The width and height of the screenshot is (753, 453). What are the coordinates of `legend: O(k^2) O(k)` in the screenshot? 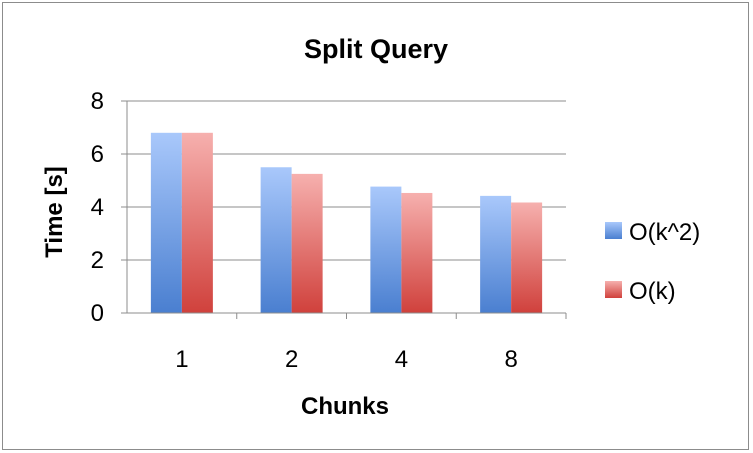 It's located at (652, 262).